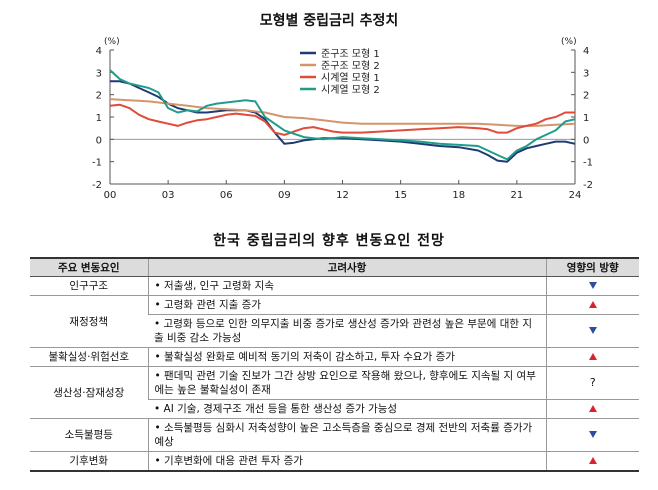 Image resolution: width=658 pixels, height=490 pixels. I want to click on table-header-row: 주요 변동요인 고려사항 영향의 방향, so click(334, 267).